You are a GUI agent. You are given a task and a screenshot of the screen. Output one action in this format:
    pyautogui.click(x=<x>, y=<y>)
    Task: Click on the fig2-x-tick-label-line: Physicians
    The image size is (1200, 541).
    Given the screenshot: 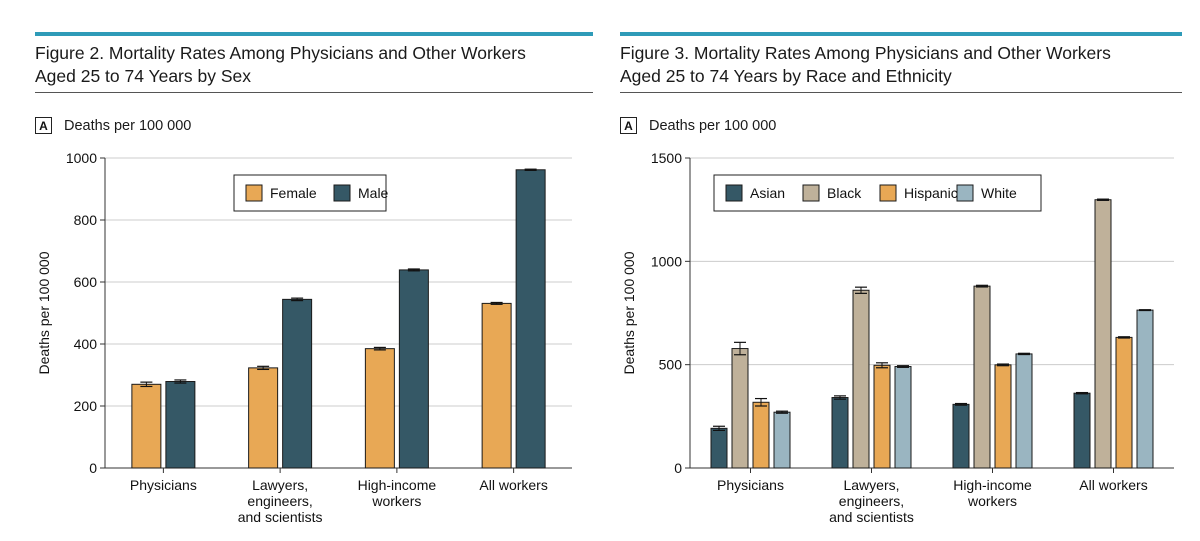 What is the action you would take?
    pyautogui.click(x=163, y=485)
    